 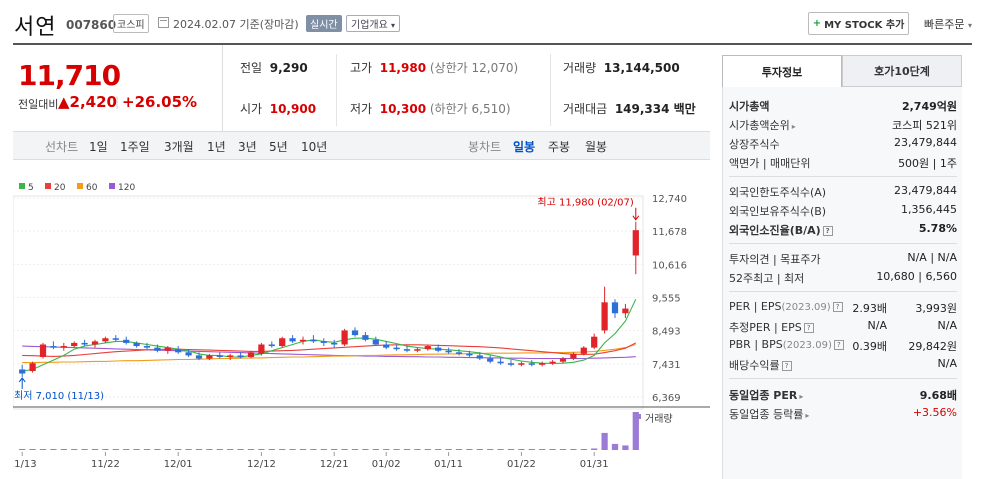 What do you see at coordinates (91, 25) in the screenshot?
I see `stock-code: 007860` at bounding box center [91, 25].